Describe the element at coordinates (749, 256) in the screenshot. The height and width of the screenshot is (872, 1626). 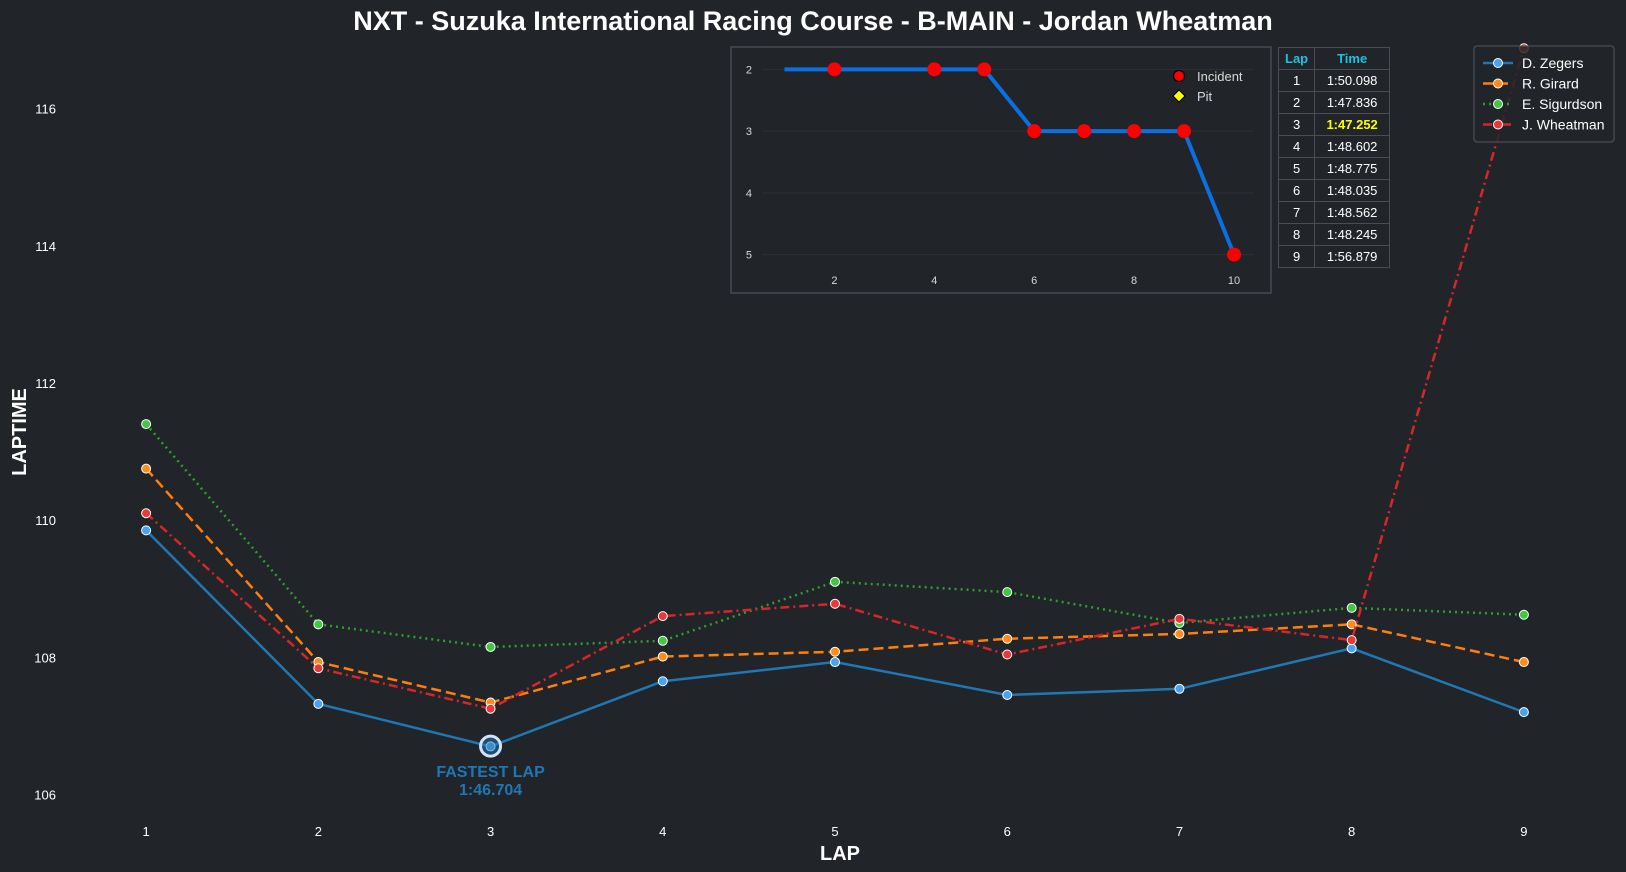
I see `inset-y-tick-label: 5` at that location.